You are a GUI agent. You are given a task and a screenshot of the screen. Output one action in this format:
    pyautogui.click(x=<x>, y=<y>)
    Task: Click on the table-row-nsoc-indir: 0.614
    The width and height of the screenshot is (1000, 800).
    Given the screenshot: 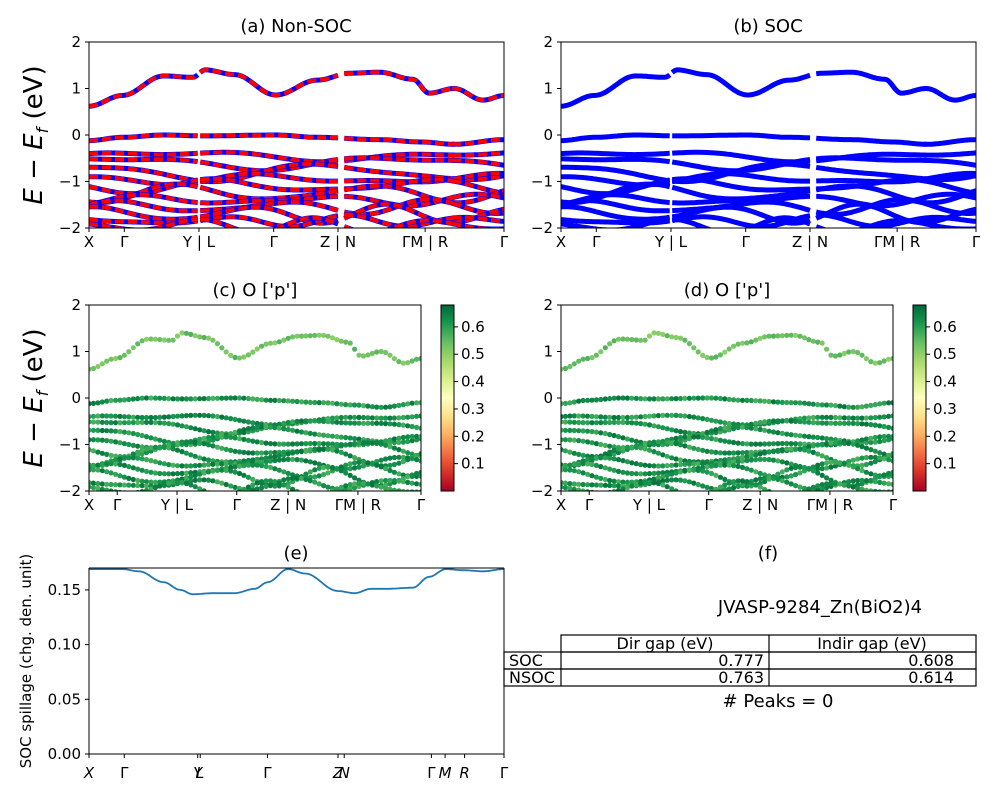 What is the action you would take?
    pyautogui.click(x=931, y=677)
    